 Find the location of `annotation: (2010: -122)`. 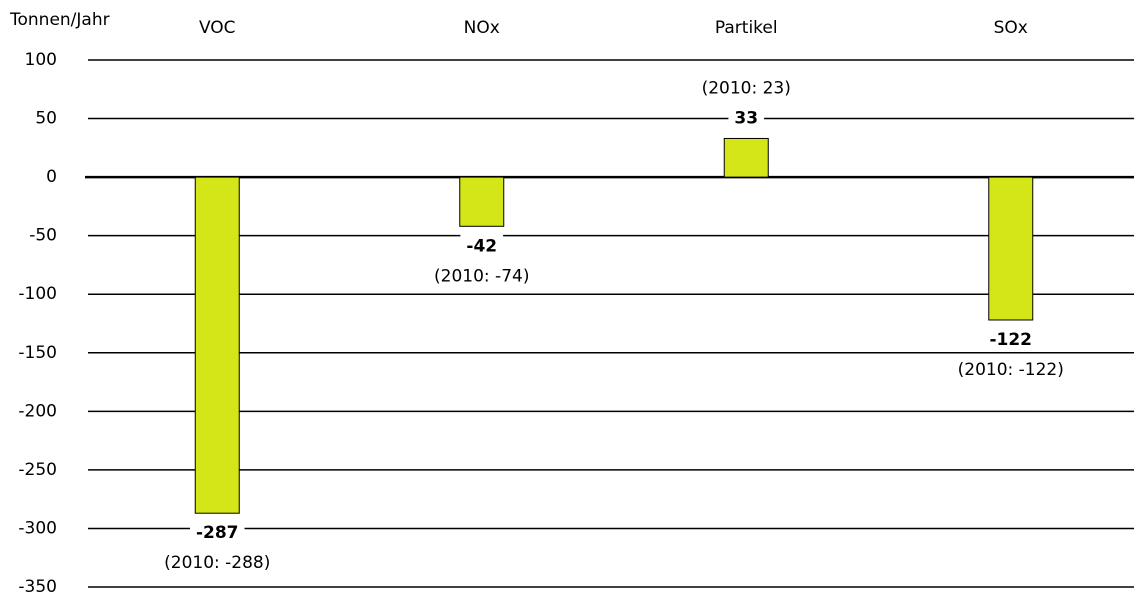

annotation: (2010: -122) is located at coordinates (1011, 370).